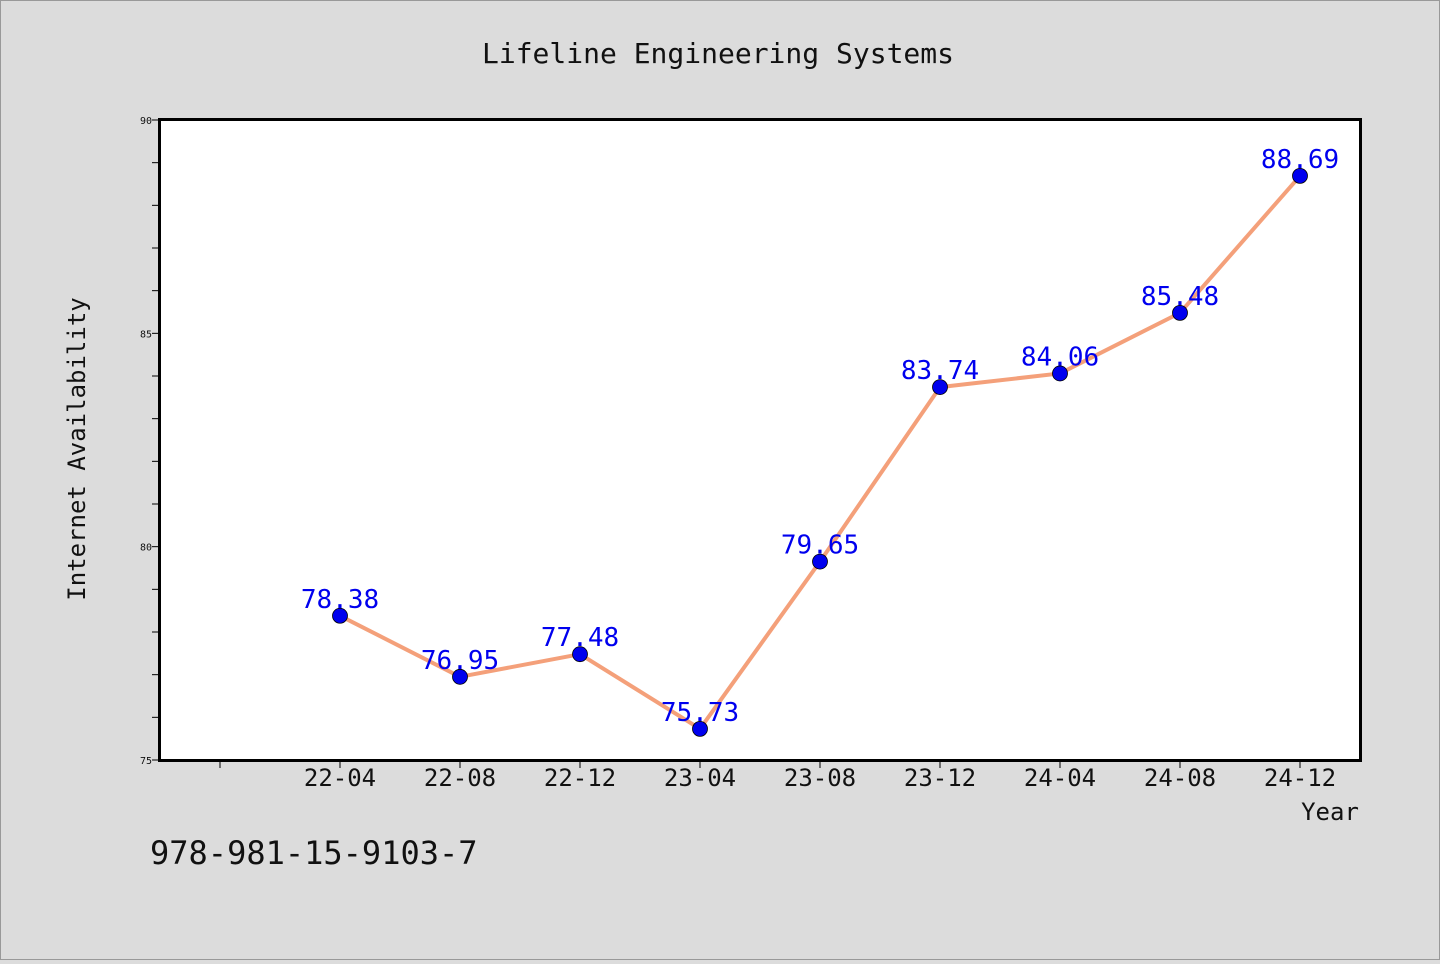 This screenshot has width=1440, height=964. I want to click on data-label: 84.06, so click(1060, 357).